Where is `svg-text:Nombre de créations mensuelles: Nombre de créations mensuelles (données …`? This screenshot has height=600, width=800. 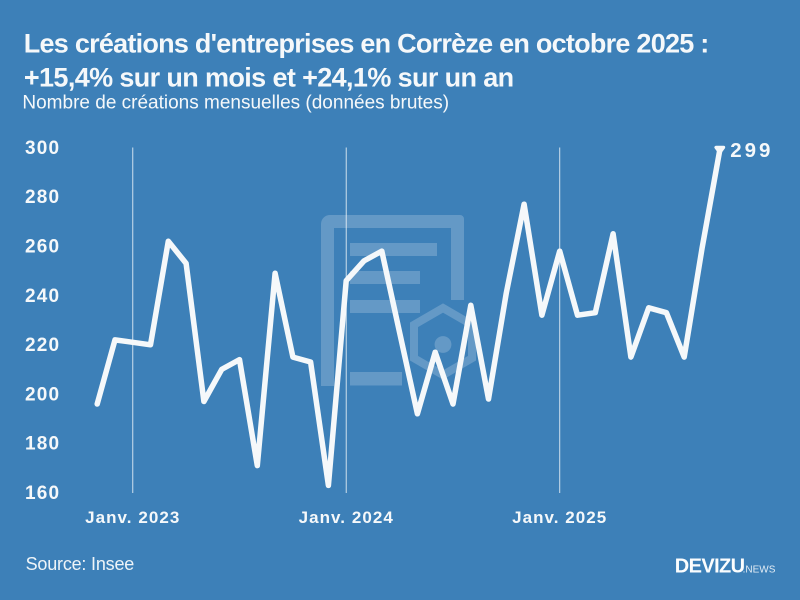
svg-text:Nombre de créations mensuelles: Nombre de créations mensuelles (données … is located at coordinates (235, 103).